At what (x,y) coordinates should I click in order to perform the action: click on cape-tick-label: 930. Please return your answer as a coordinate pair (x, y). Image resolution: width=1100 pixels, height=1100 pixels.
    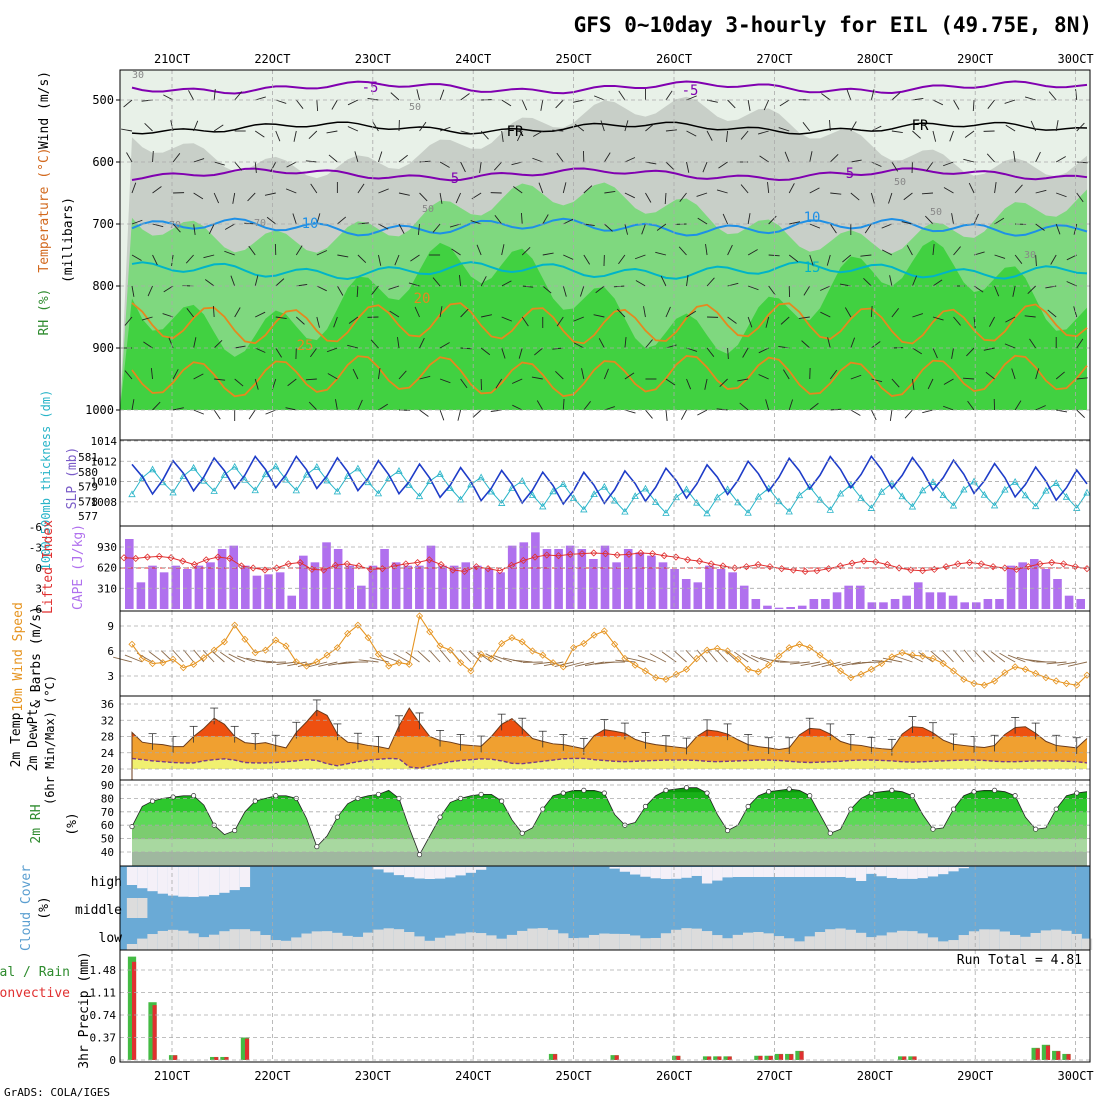
    Looking at the image, I should click on (107, 547).